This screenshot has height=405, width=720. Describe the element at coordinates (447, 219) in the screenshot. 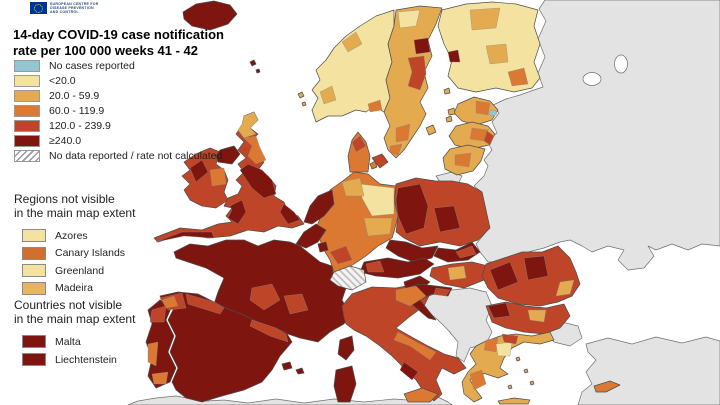

I see `region-patch-poland-center` at that location.